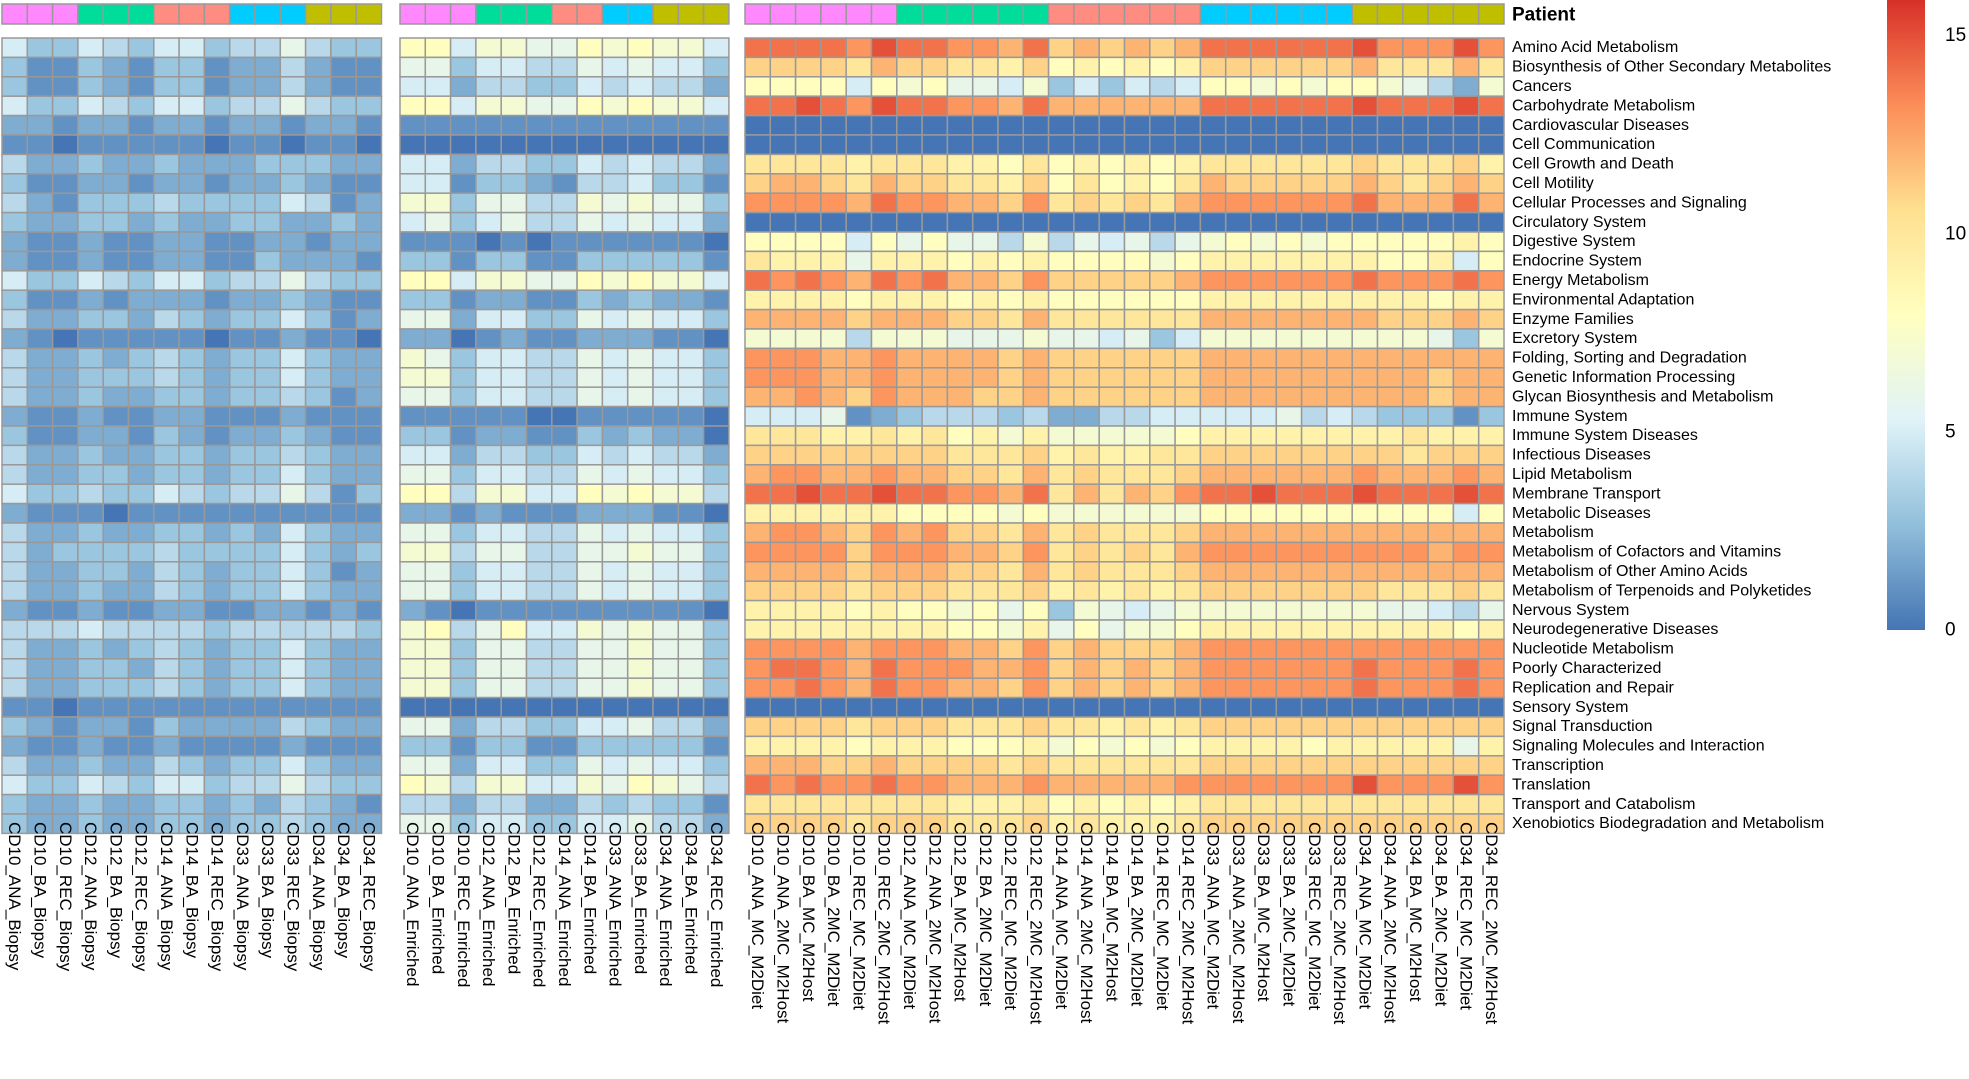  Describe the element at coordinates (1553, 532) in the screenshot. I see `row-label: Metabolism` at that location.